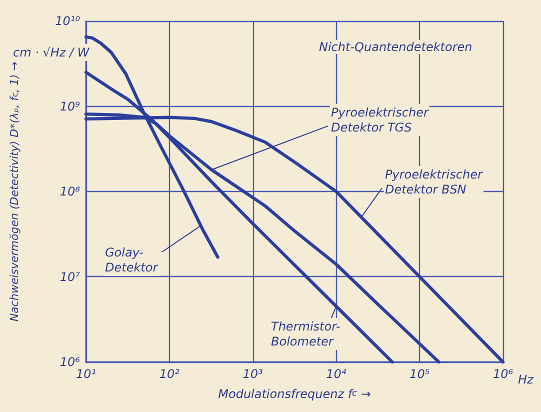 The width and height of the screenshot is (541, 412). I want to click on x-tick-label: 10¹, so click(86, 374).